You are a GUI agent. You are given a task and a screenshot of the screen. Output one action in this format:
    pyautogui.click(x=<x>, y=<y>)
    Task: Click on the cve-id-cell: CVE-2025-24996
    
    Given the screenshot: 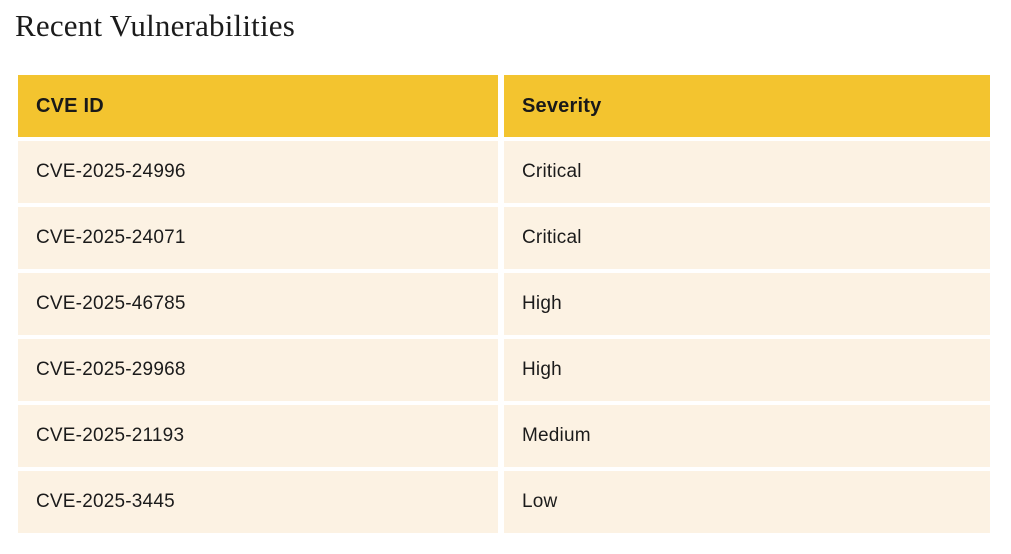 What is the action you would take?
    pyautogui.click(x=258, y=172)
    